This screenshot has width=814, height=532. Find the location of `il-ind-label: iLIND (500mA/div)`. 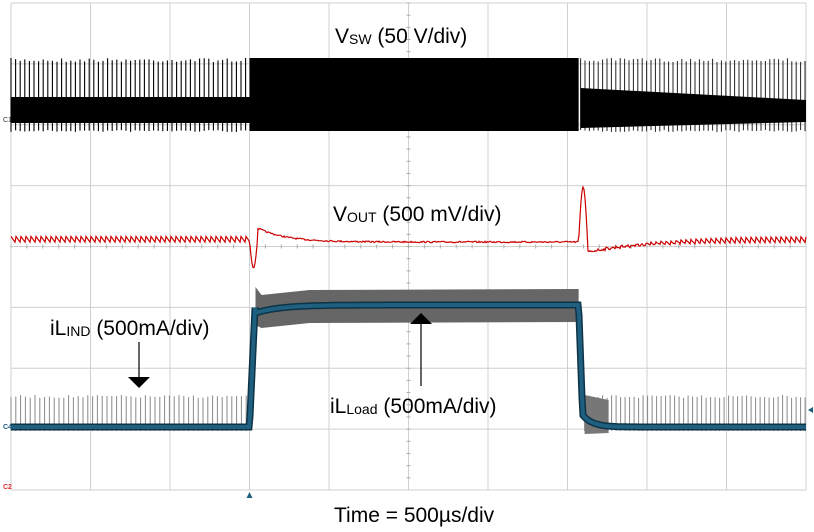

il-ind-label: iLIND (500mA/div) is located at coordinates (130, 328).